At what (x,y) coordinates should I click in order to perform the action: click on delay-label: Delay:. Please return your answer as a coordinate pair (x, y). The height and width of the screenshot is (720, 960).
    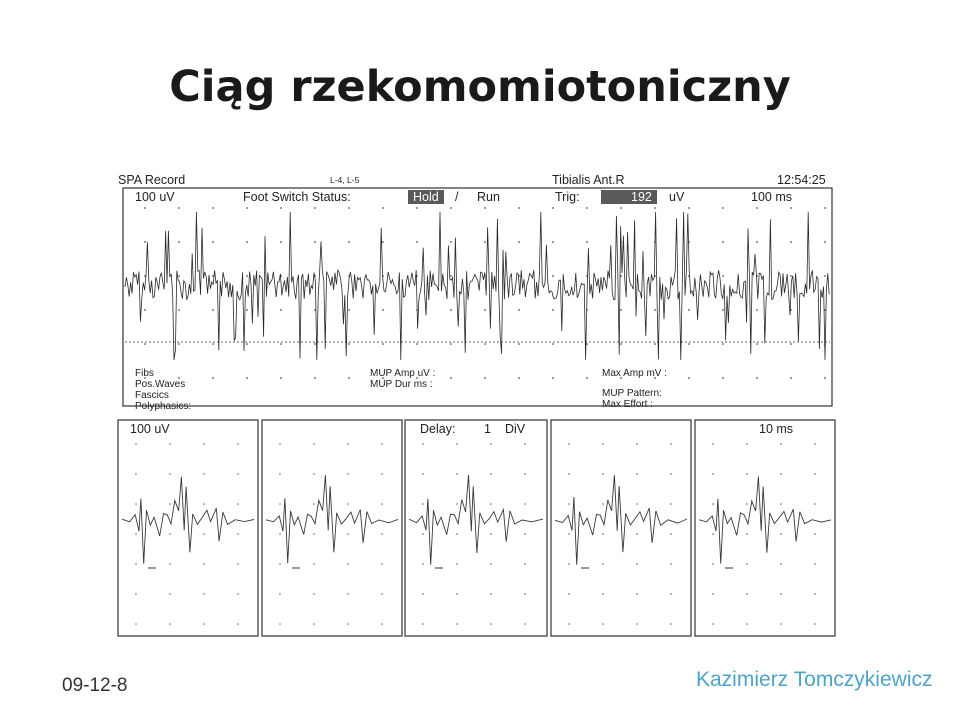
    Looking at the image, I should click on (438, 429).